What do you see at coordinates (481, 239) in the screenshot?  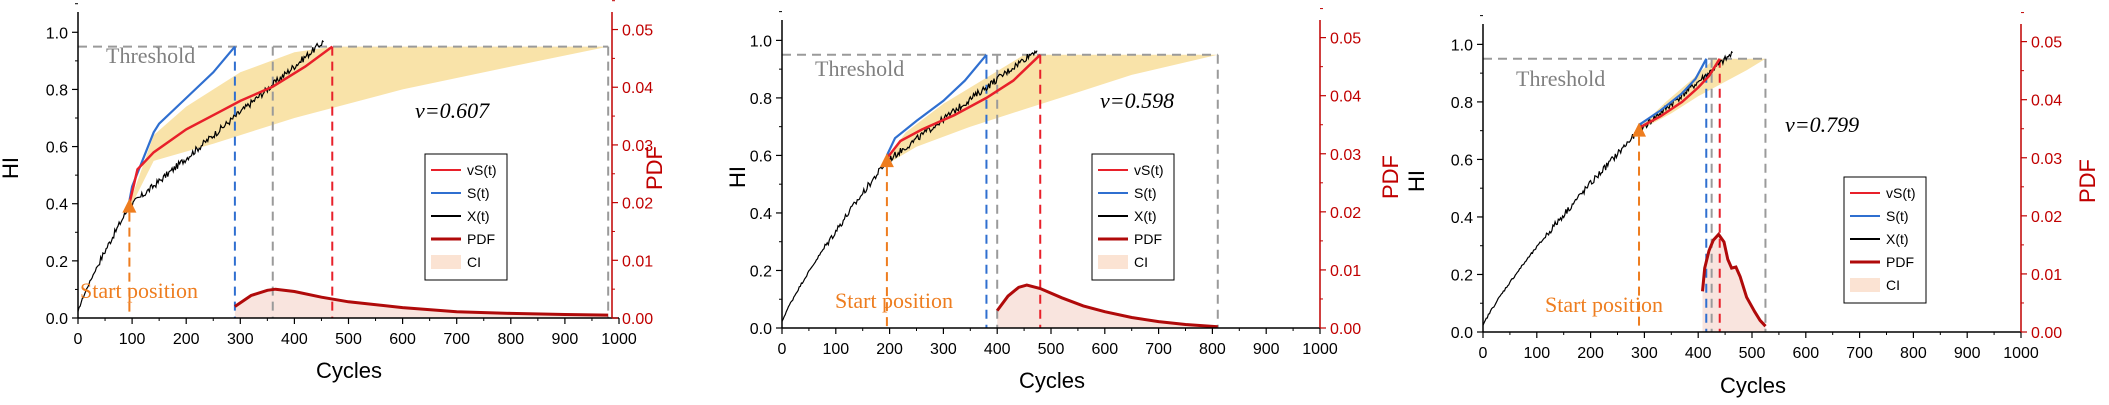 I see `legend-label: PDF` at bounding box center [481, 239].